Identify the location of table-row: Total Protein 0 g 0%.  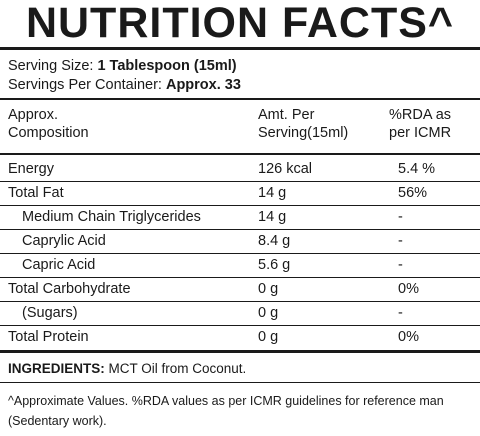
(240, 337).